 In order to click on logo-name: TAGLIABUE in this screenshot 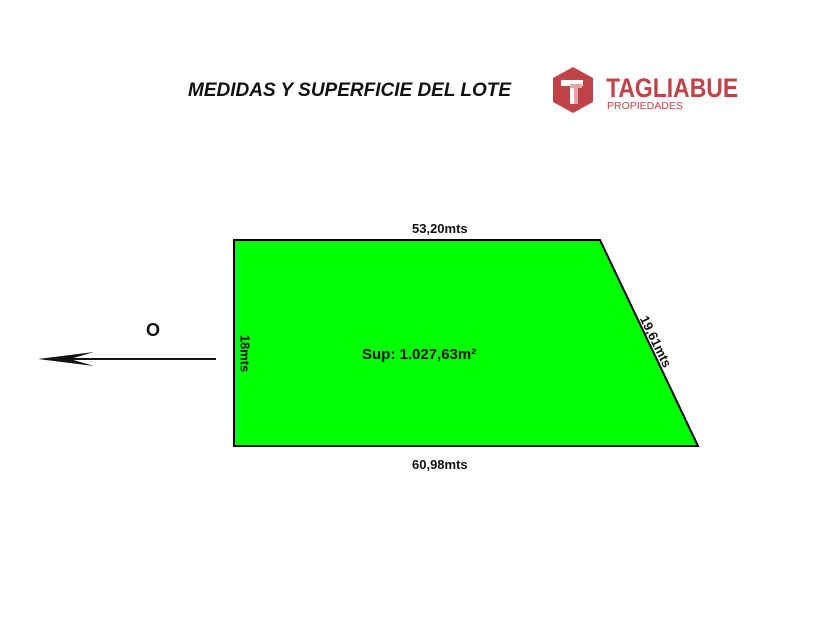, I will do `click(672, 88)`.